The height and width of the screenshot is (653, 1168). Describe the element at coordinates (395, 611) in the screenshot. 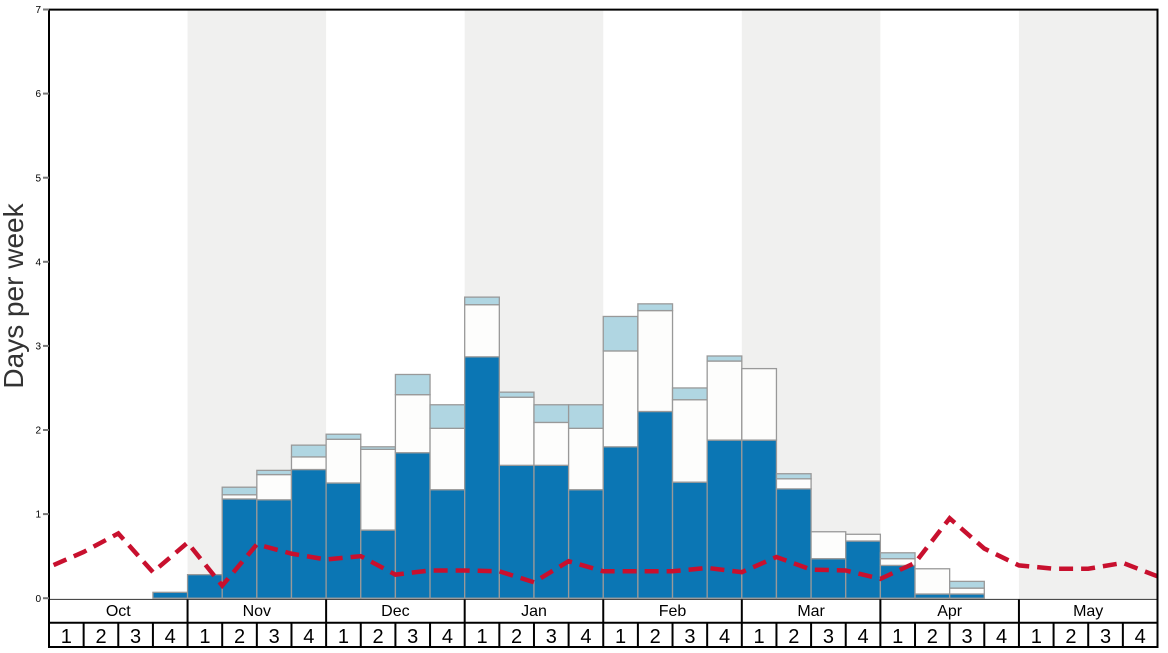

I see `svg-text: Dec` at that location.